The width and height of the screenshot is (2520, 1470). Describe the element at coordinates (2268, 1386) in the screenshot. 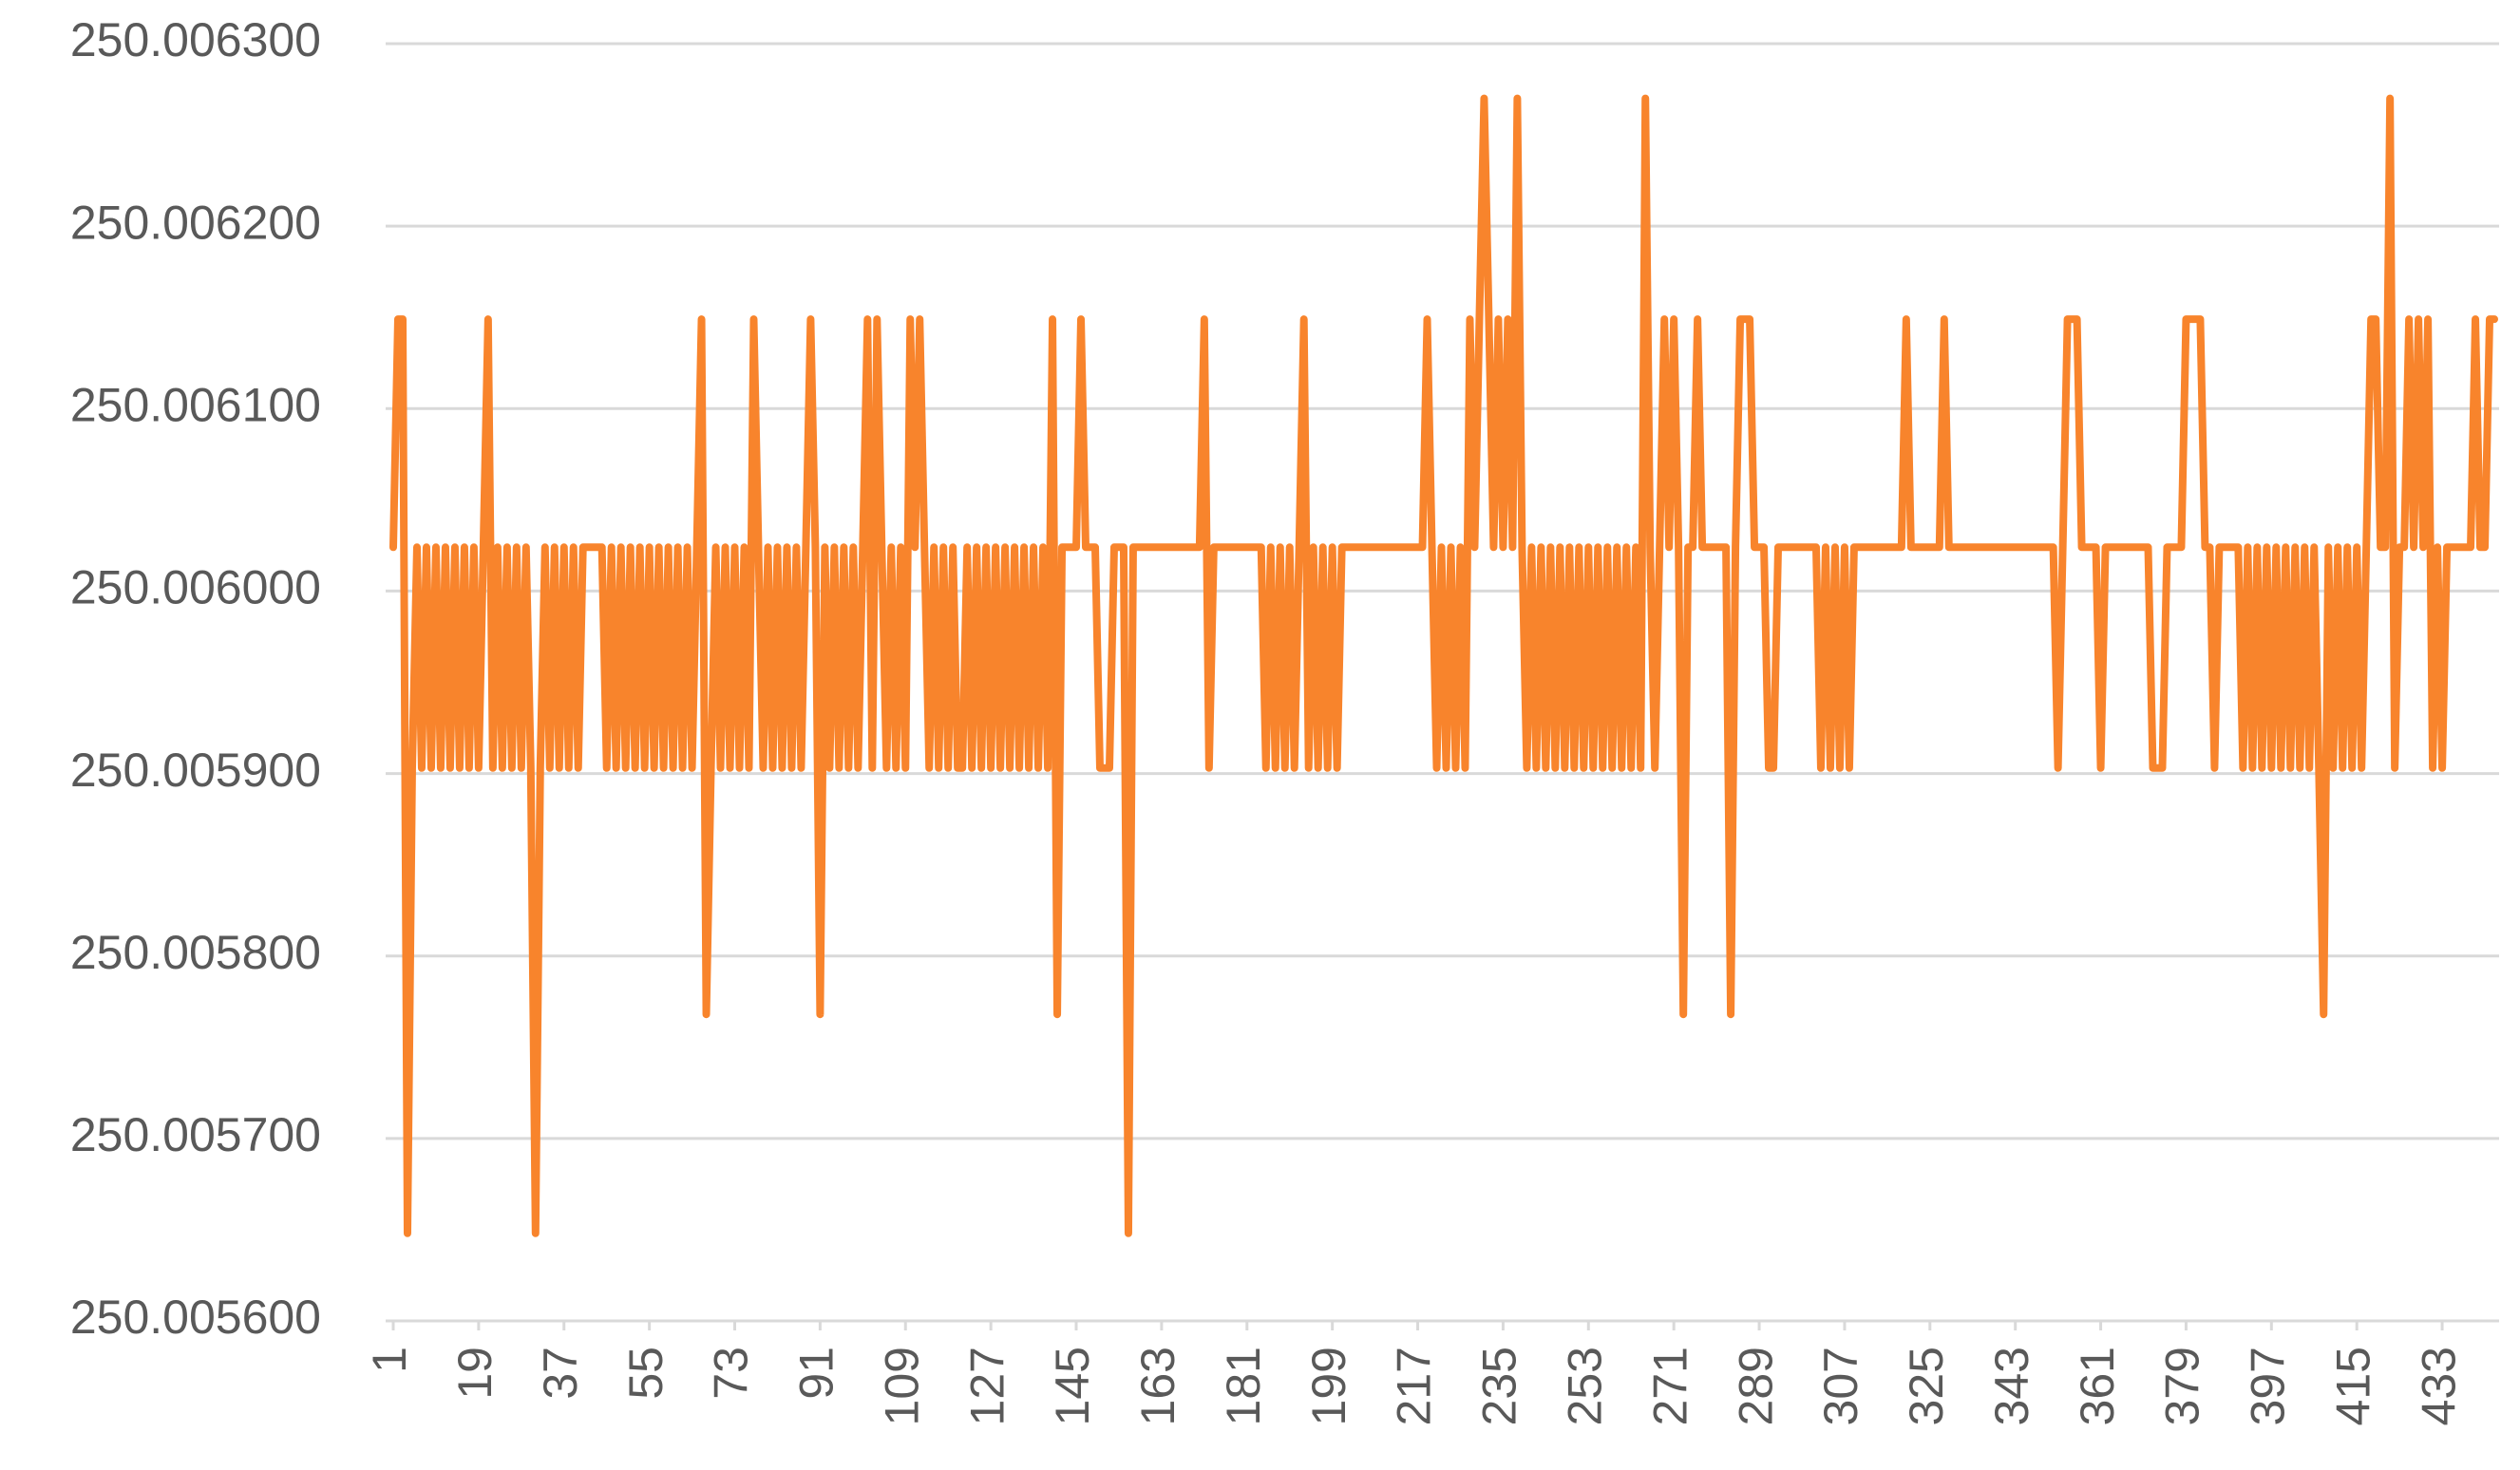

I see `x-tick-label: 397` at that location.